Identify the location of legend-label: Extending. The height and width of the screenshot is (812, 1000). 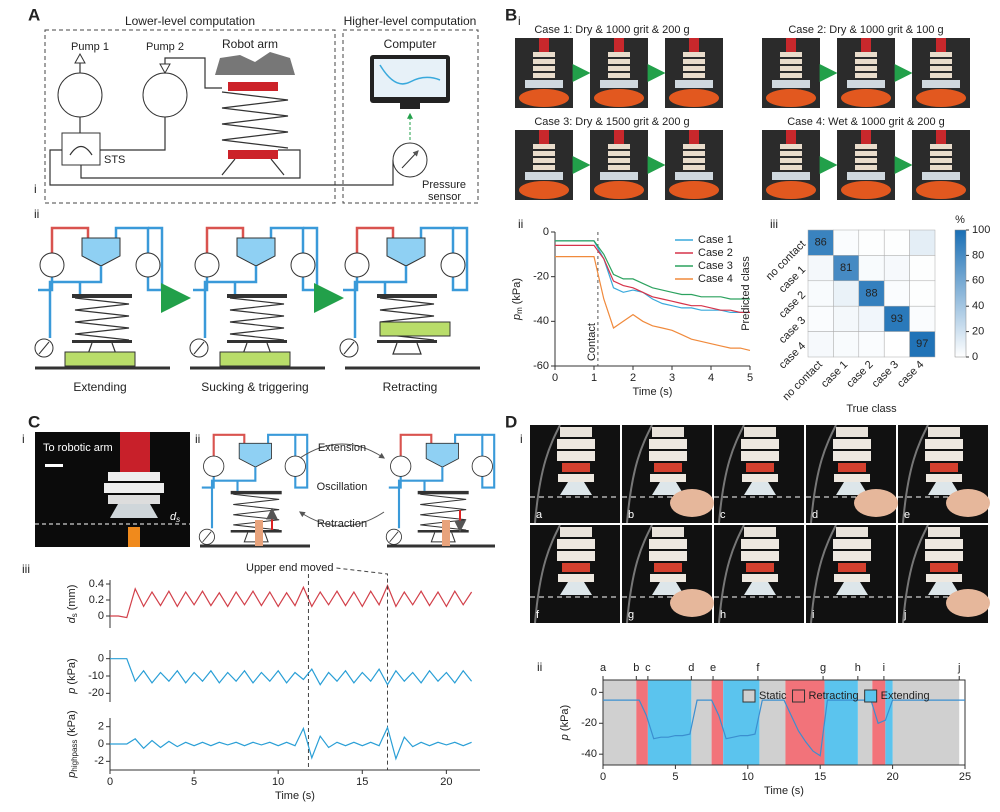
(905, 696).